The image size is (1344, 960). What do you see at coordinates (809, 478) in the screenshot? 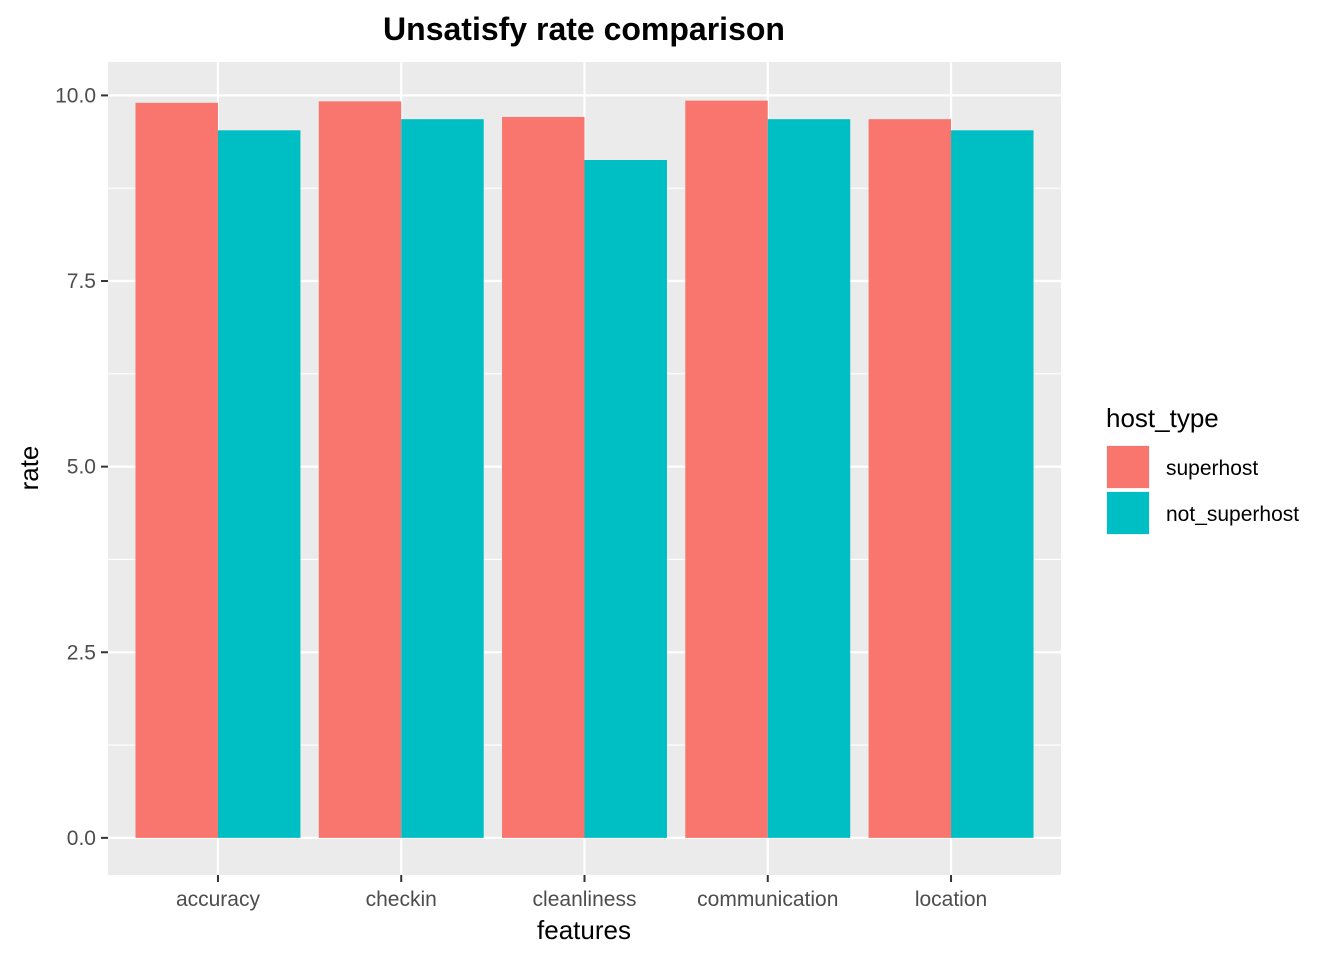
I see `bar-not_superhost-communication` at bounding box center [809, 478].